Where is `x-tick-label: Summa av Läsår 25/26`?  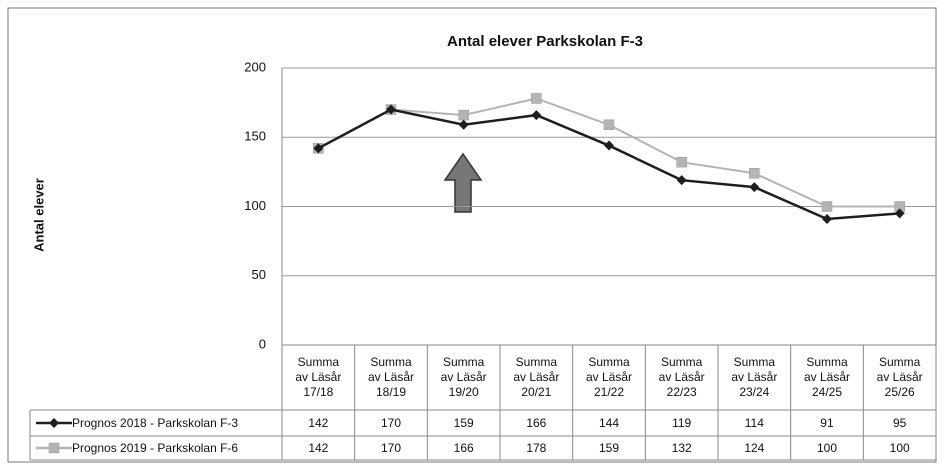 x-tick-label: Summa av Läsår 25/26 is located at coordinates (899, 377).